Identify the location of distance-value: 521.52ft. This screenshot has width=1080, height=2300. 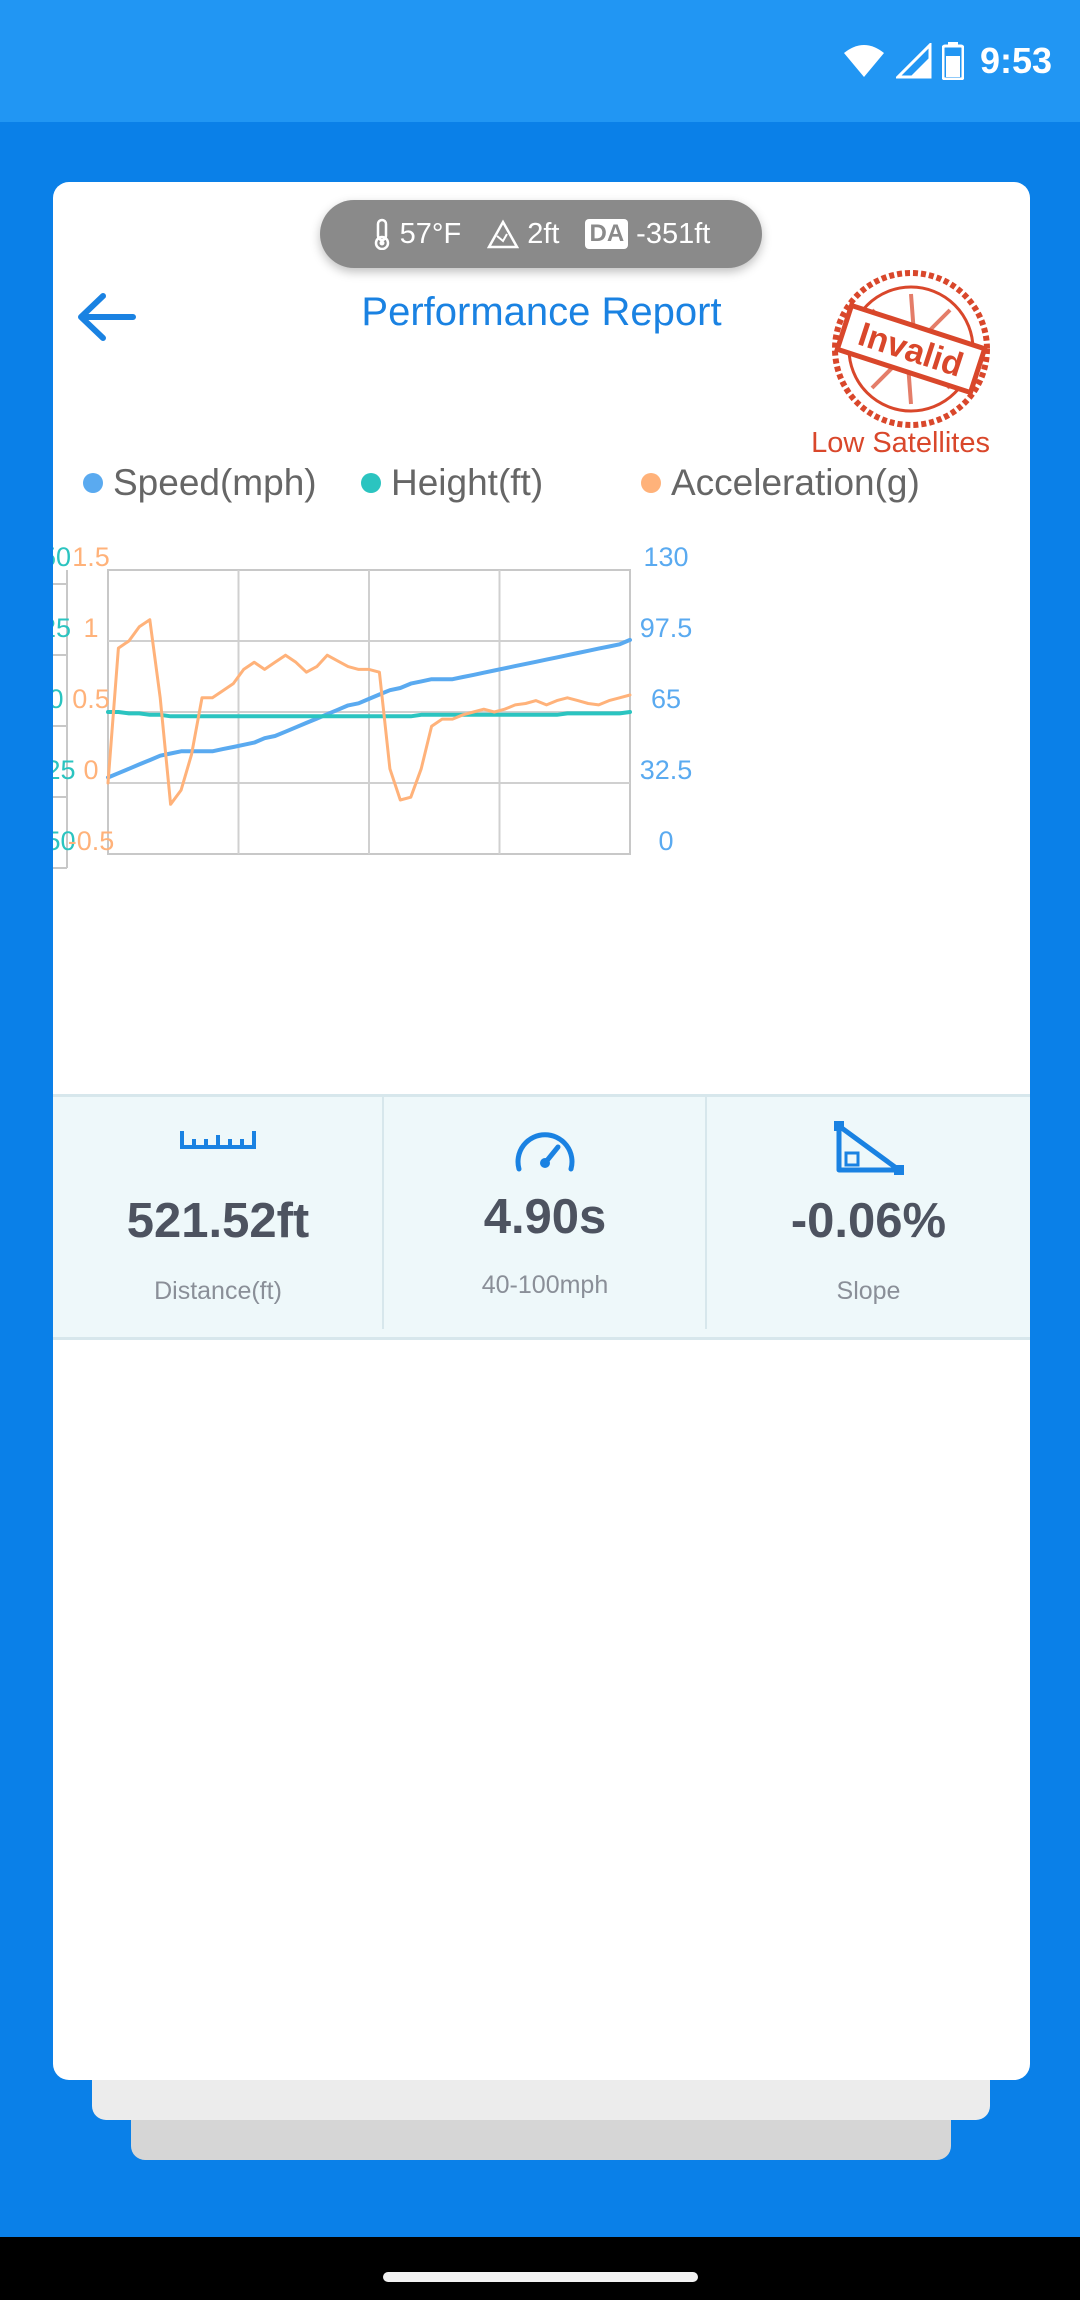
(218, 1221).